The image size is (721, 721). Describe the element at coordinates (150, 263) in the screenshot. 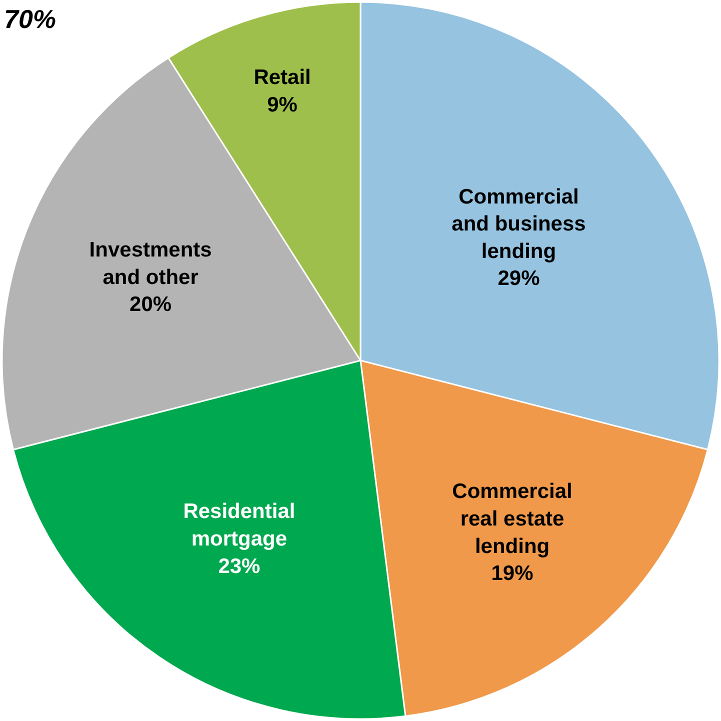

I see `slice-label: Investments and other` at that location.